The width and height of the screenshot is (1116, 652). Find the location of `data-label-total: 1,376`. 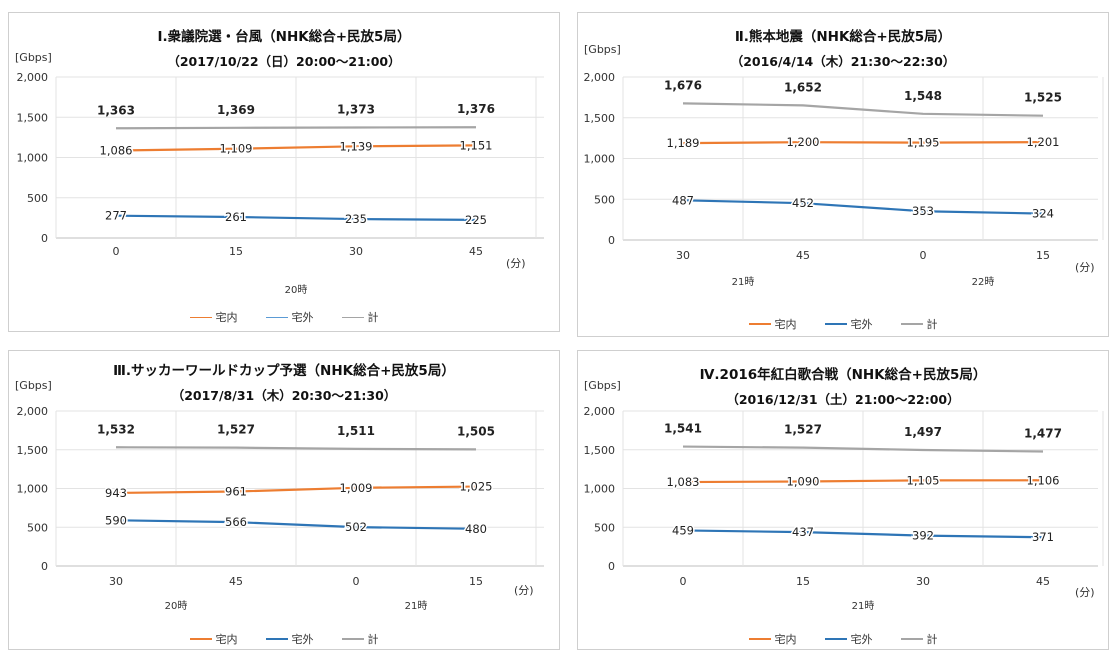

data-label-total: 1,376 is located at coordinates (476, 109).